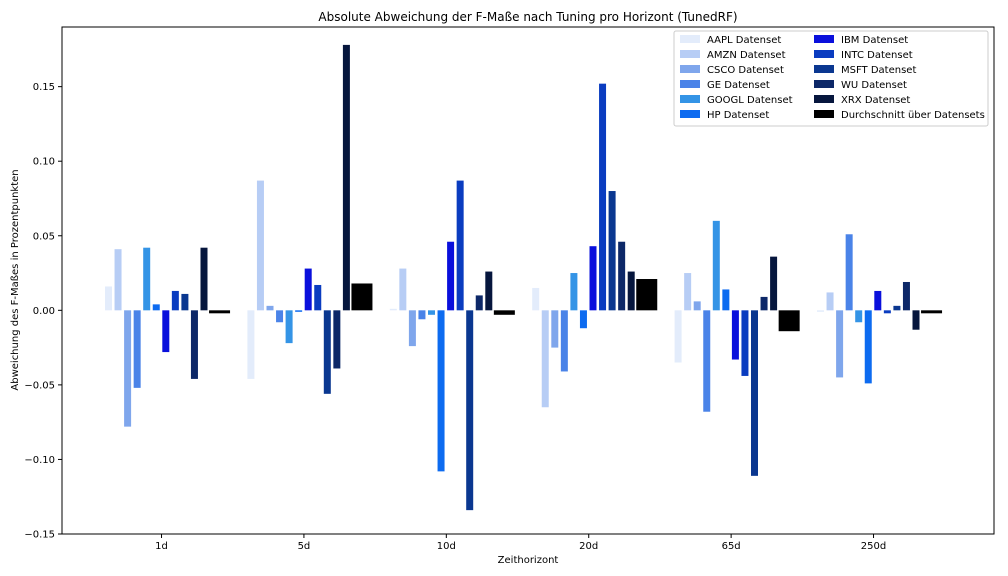 This screenshot has width=1008, height=576. What do you see at coordinates (750, 100) in the screenshot?
I see `legend-label: GOOGL Datenset` at bounding box center [750, 100].